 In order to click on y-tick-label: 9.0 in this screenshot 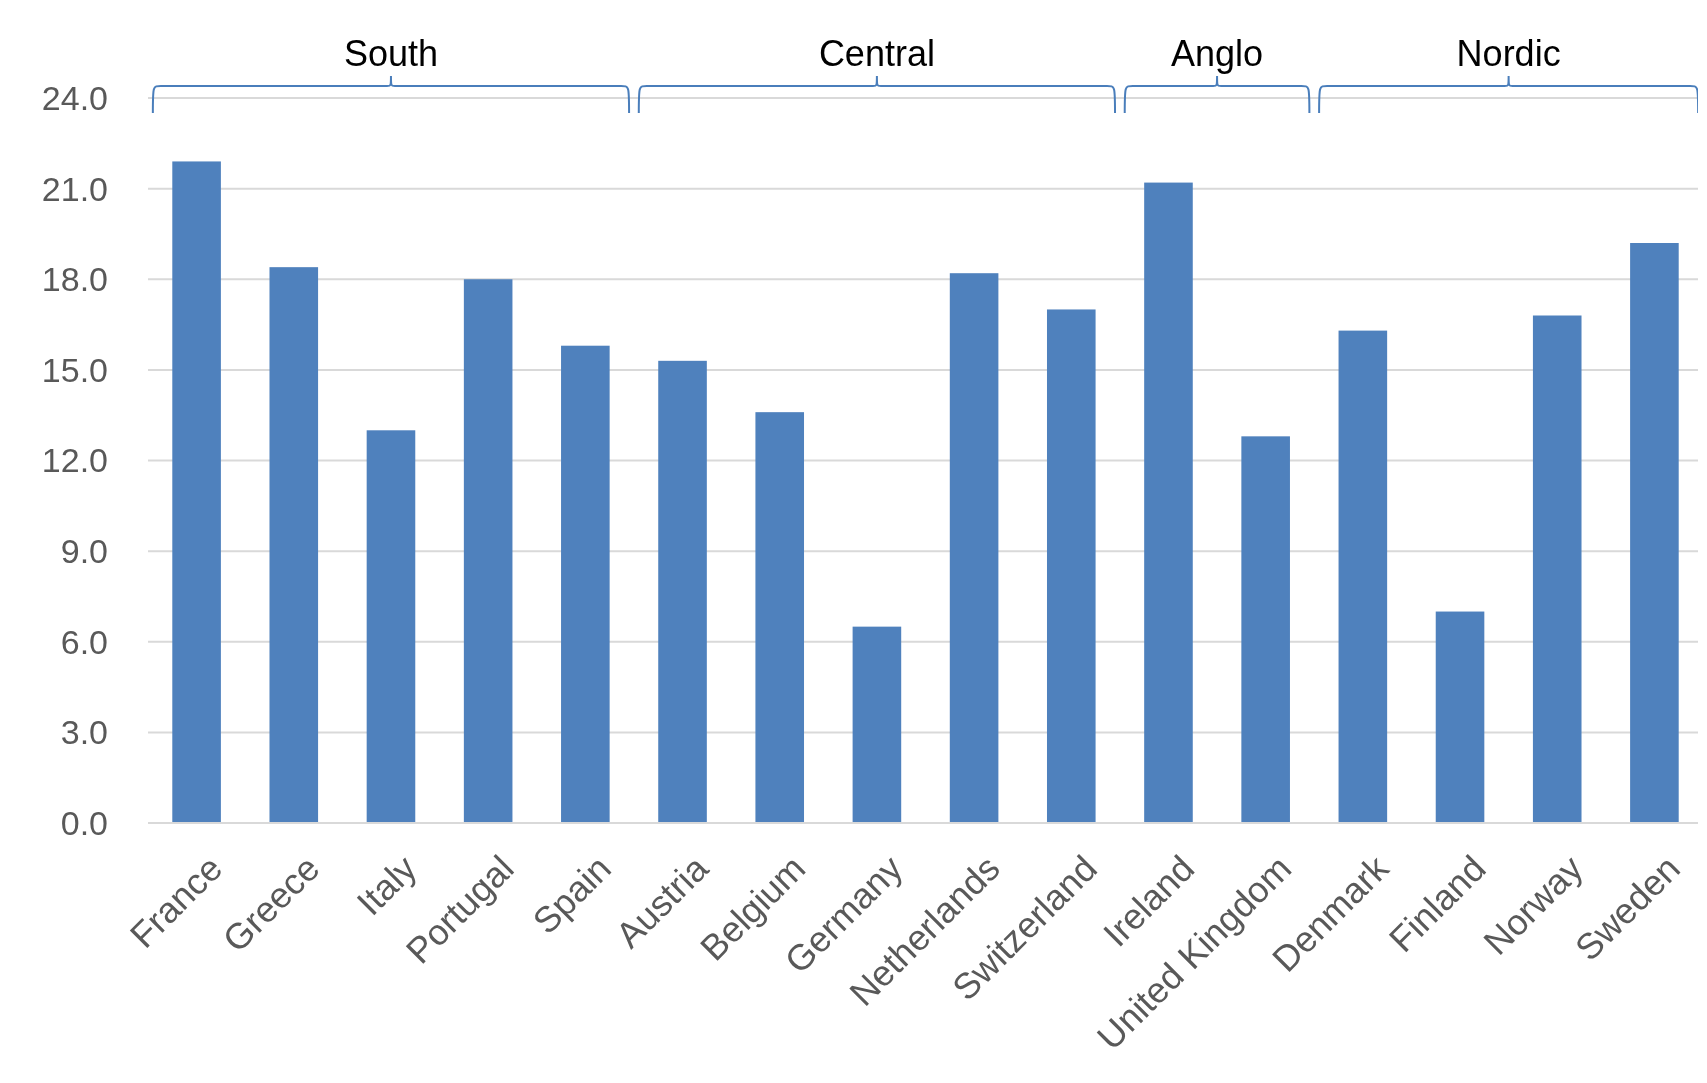, I will do `click(84, 551)`.